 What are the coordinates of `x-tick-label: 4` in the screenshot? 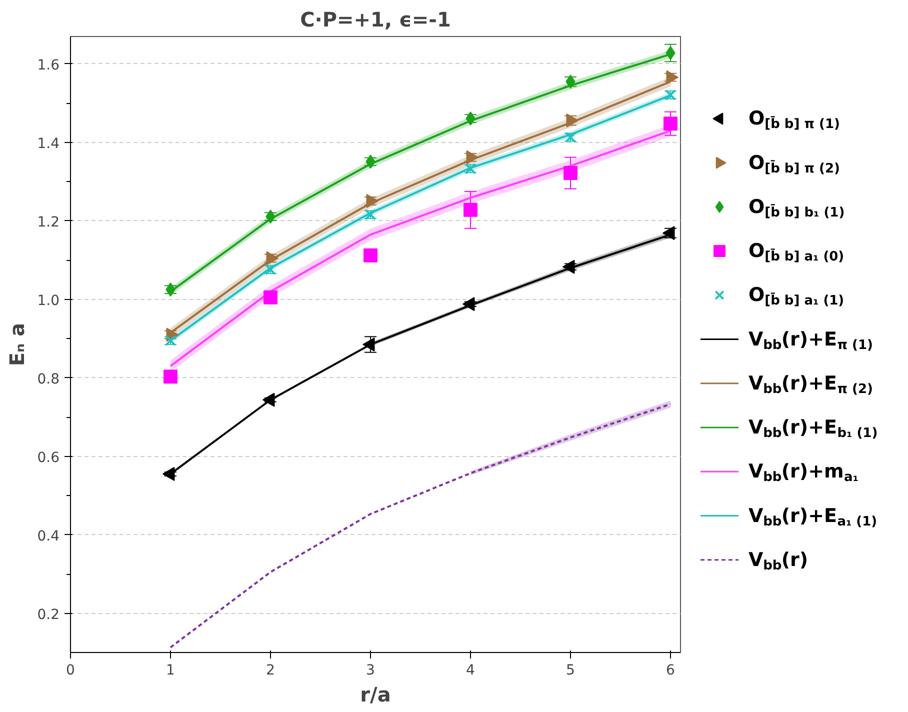 It's located at (471, 670).